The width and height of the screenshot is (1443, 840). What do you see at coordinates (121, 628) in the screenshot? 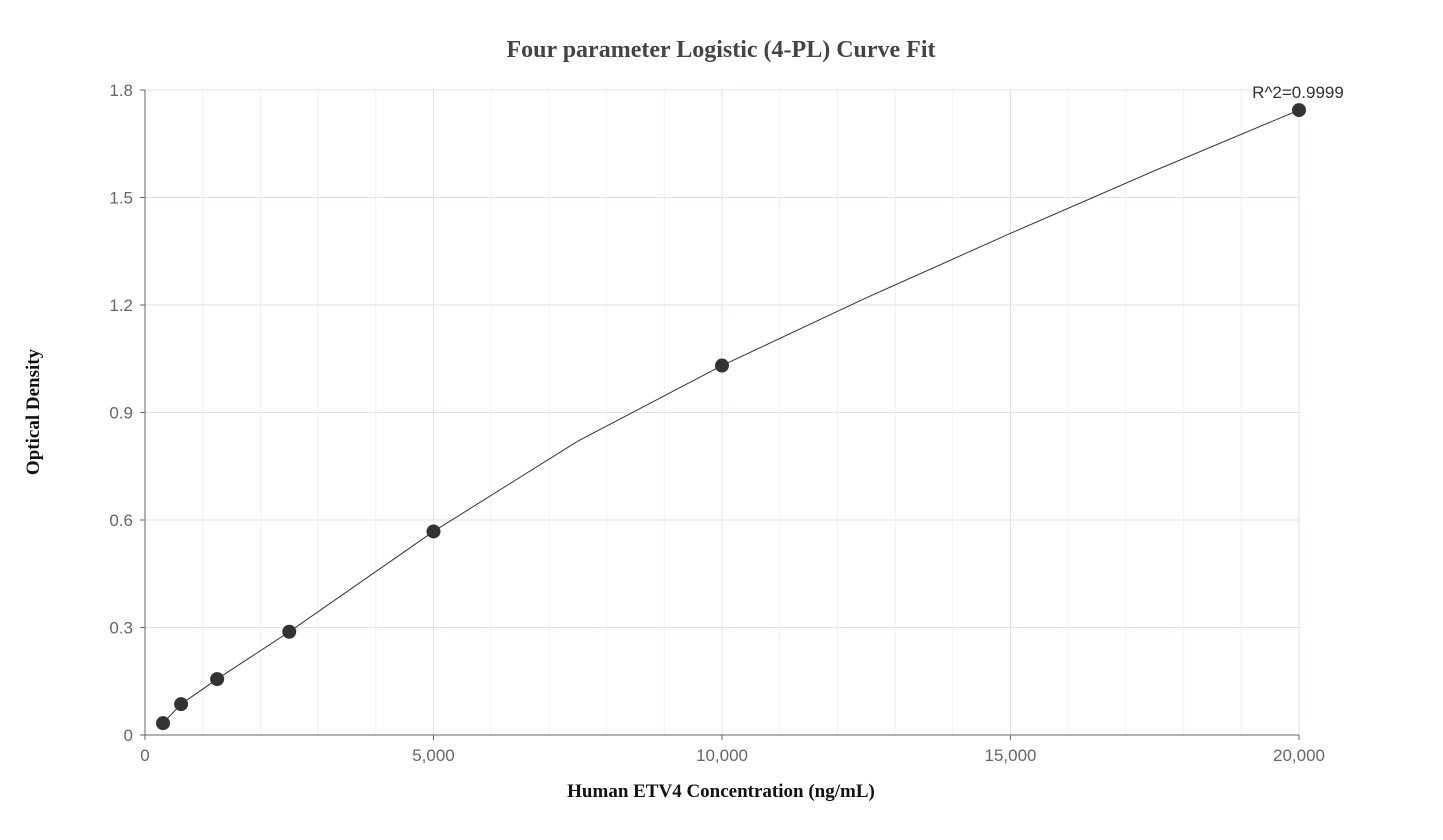
I see `y-tick-label: 0.3` at bounding box center [121, 628].